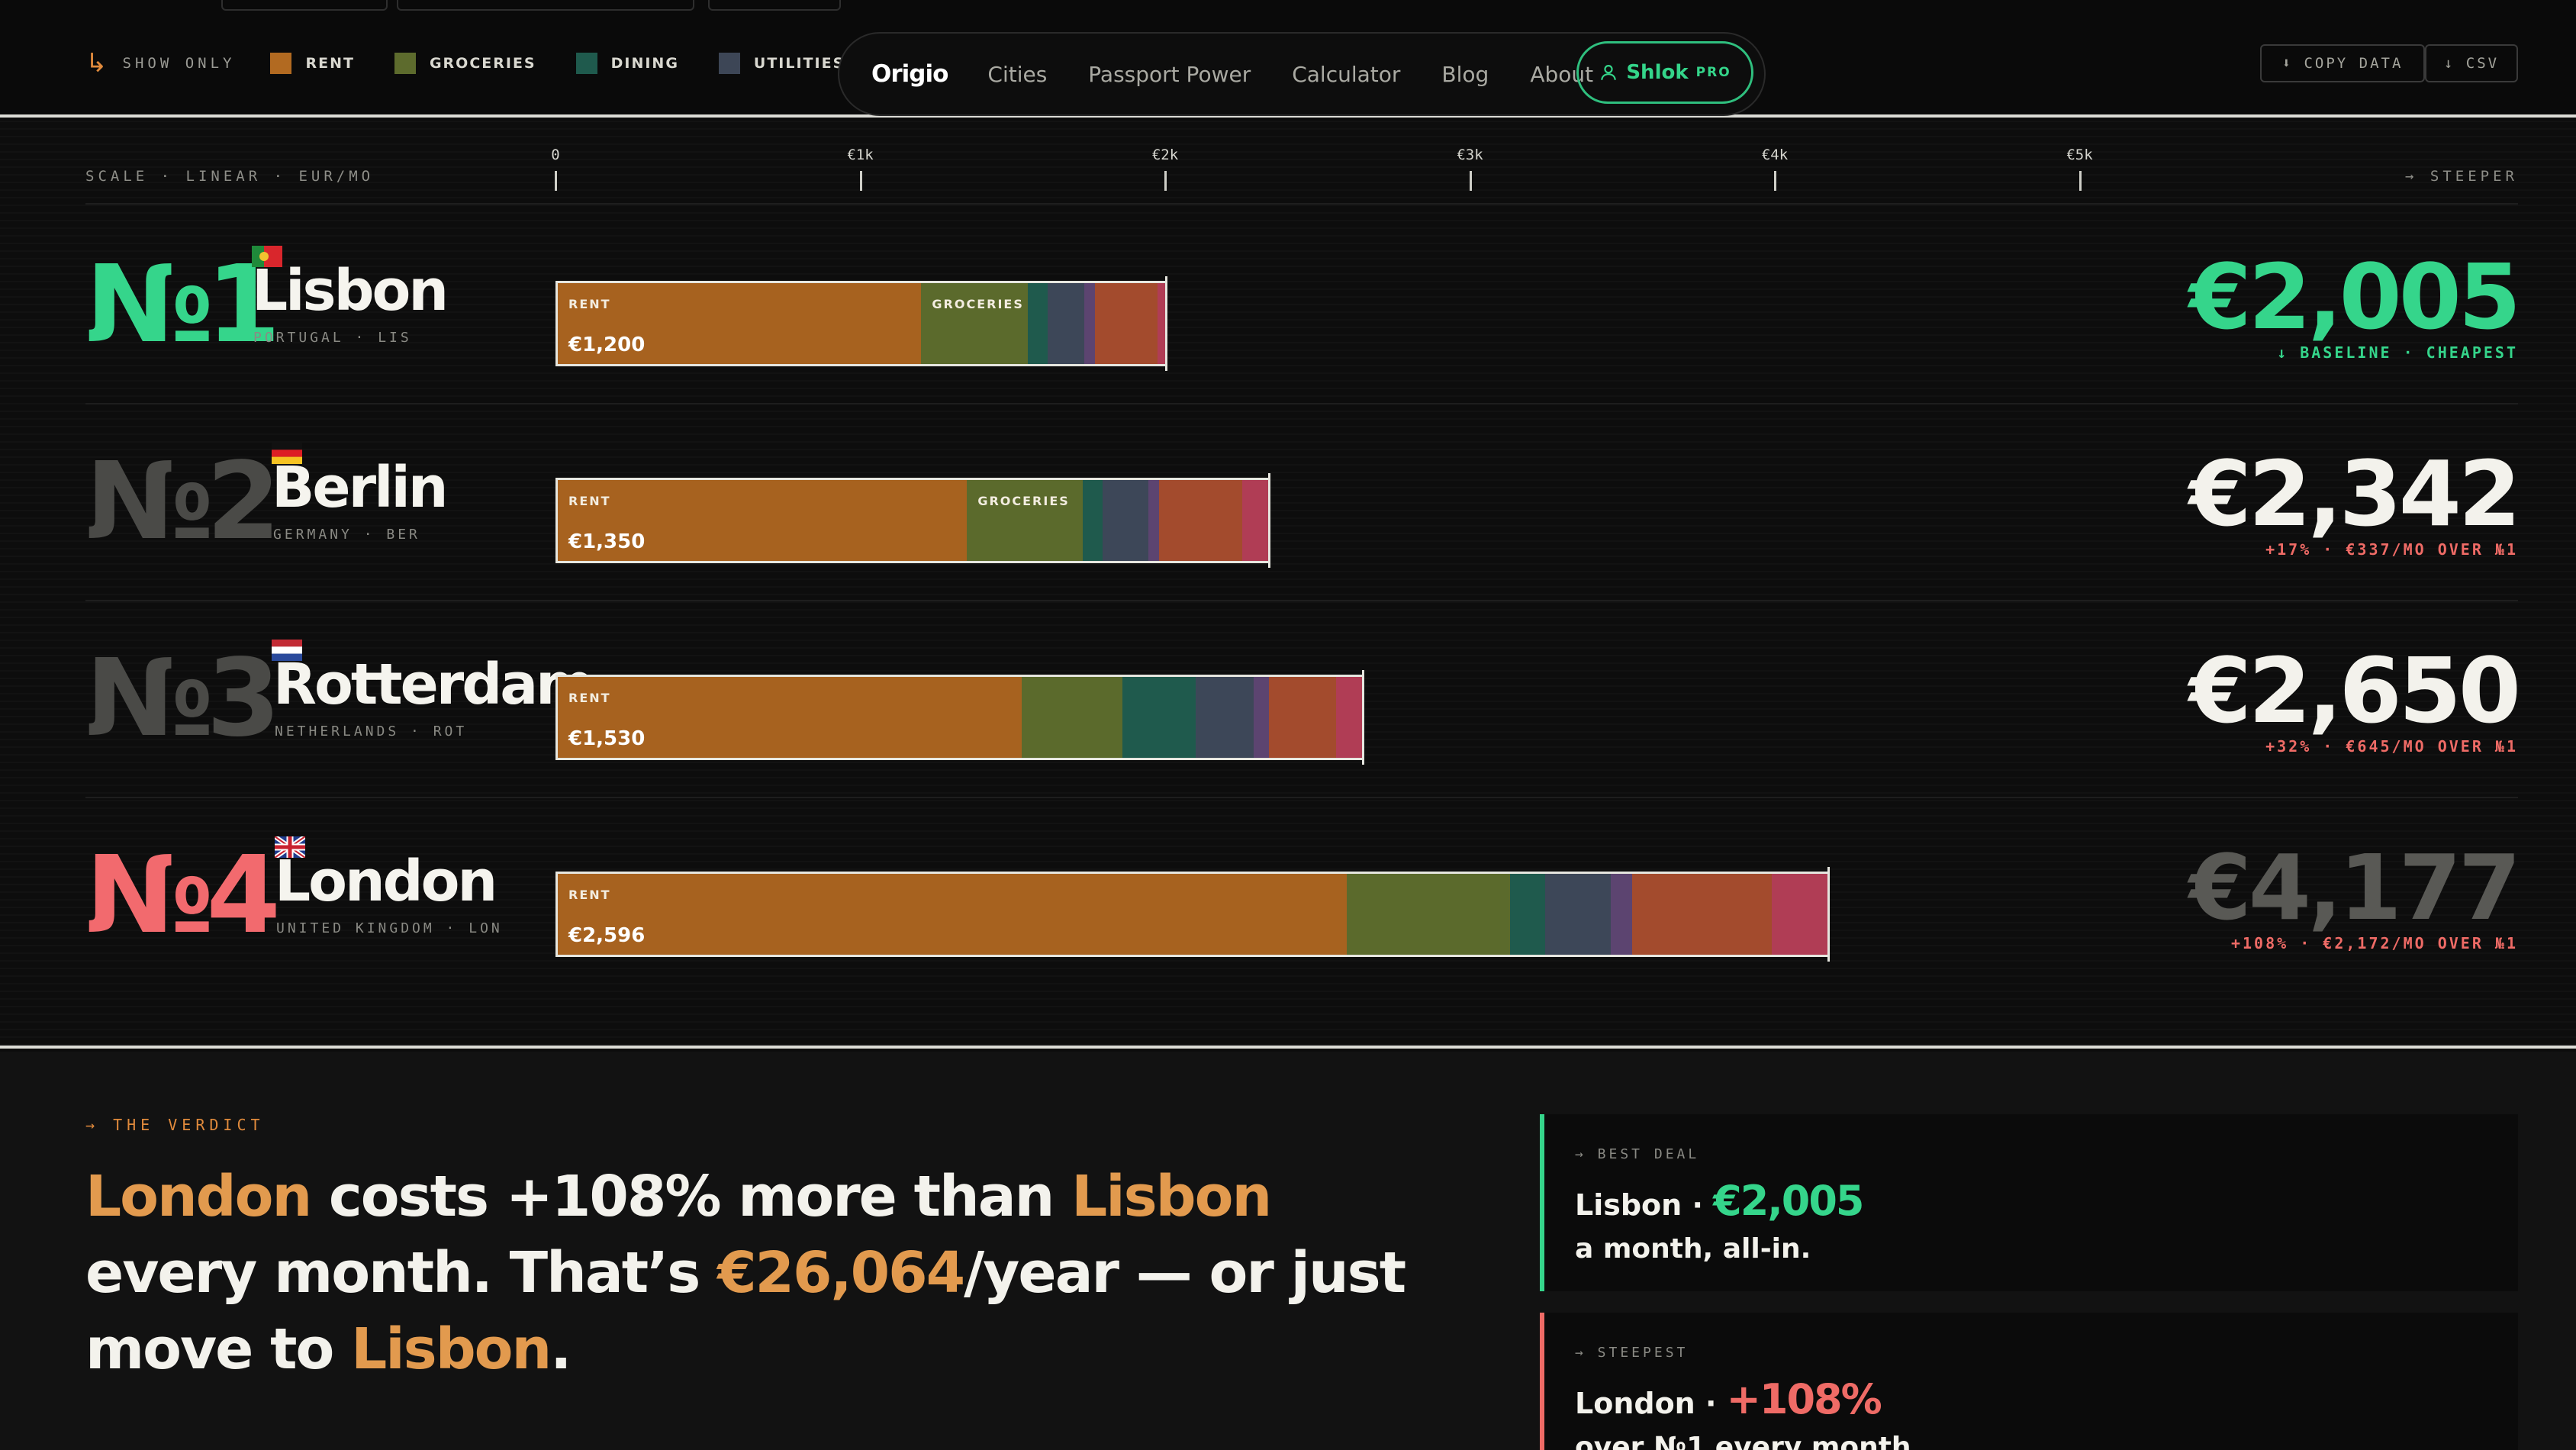 The height and width of the screenshot is (1450, 2576). What do you see at coordinates (1165, 155) in the screenshot?
I see `x-tick-label: €2k` at bounding box center [1165, 155].